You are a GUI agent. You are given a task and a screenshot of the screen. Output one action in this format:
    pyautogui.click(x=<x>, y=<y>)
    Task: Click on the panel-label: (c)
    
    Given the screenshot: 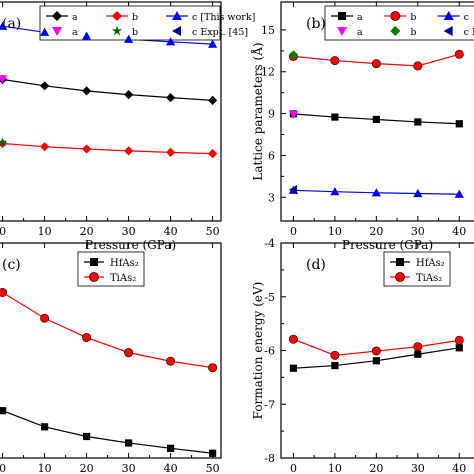 What is the action you would take?
    pyautogui.click(x=11, y=265)
    